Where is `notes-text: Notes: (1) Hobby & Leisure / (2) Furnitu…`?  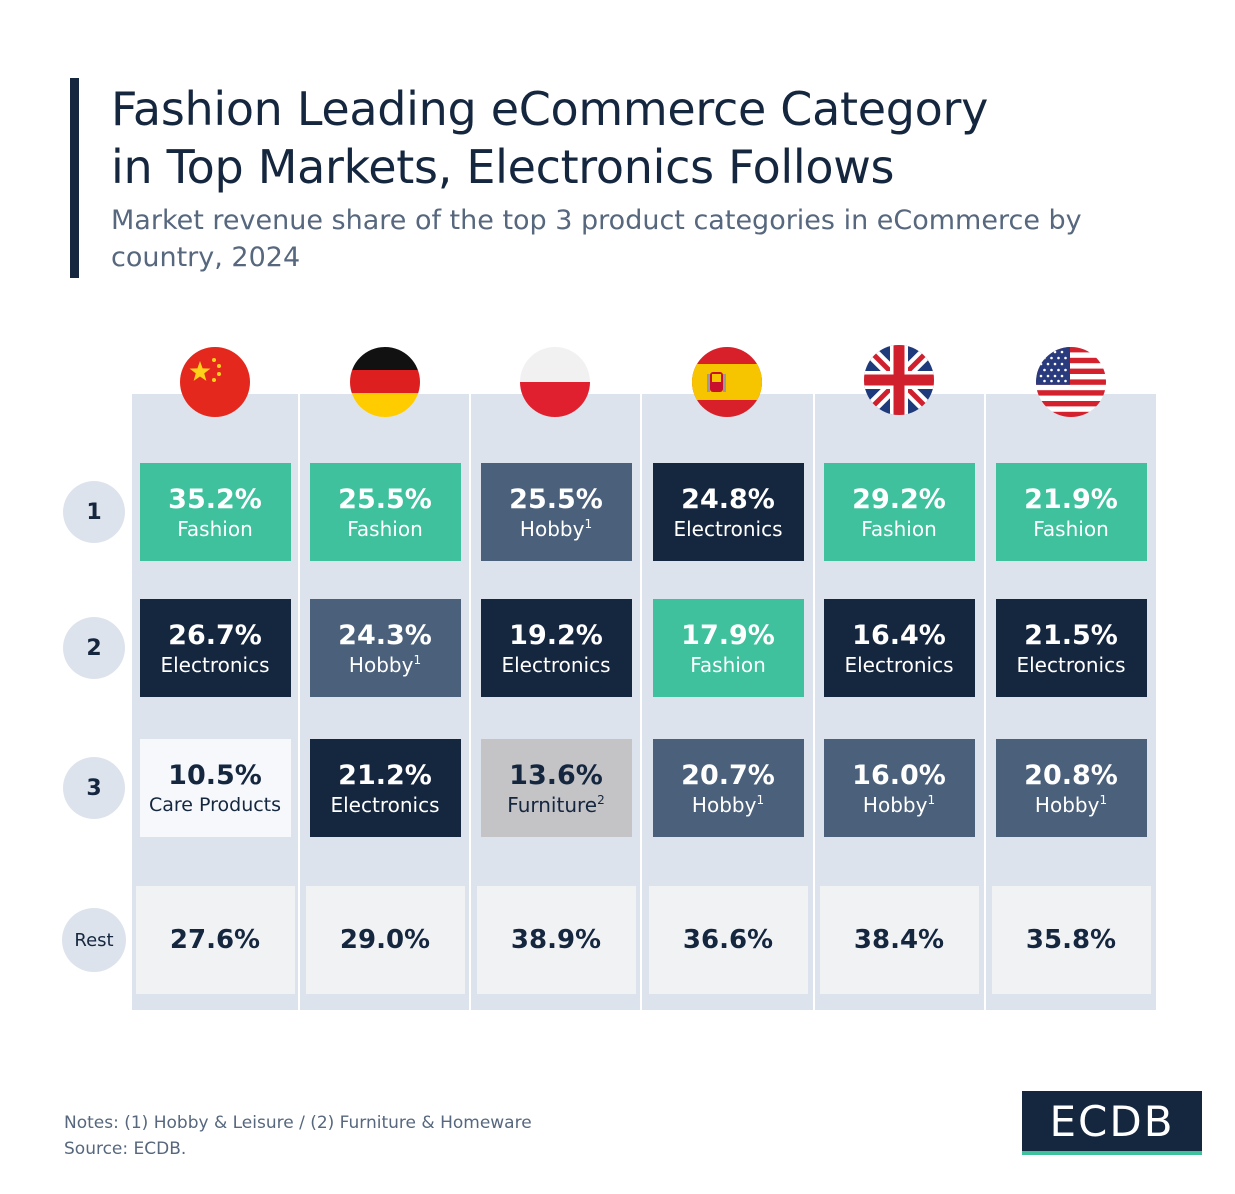 notes-text: Notes: (1) Hobby & Leisure / (2) Furnitu… is located at coordinates (298, 1123).